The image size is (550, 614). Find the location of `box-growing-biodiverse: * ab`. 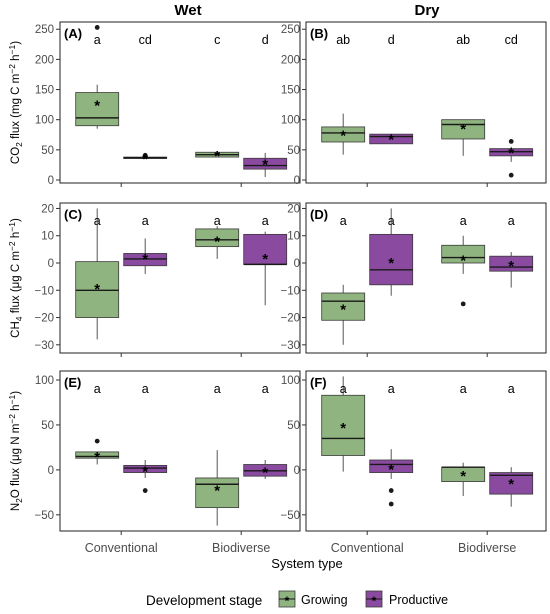

box-growing-biodiverse: * ab is located at coordinates (463, 94).